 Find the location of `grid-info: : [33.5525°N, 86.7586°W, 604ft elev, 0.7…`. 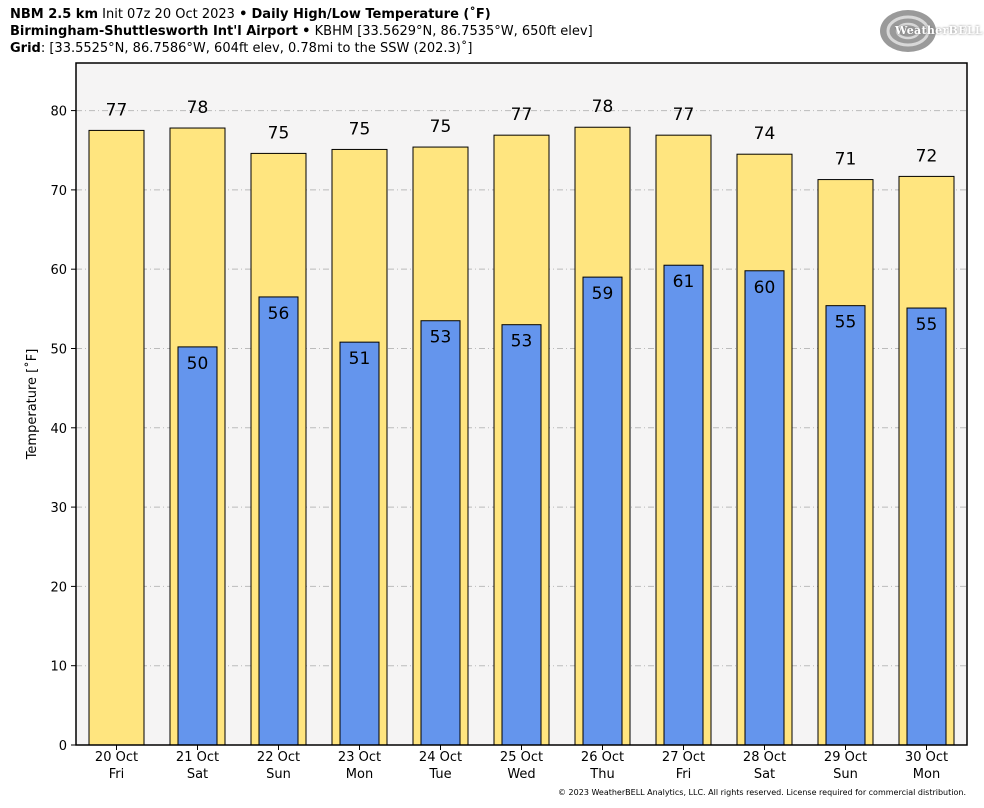

grid-info: : [33.5525°N, 86.7586°W, 604ft elev, 0.7… is located at coordinates (256, 48).